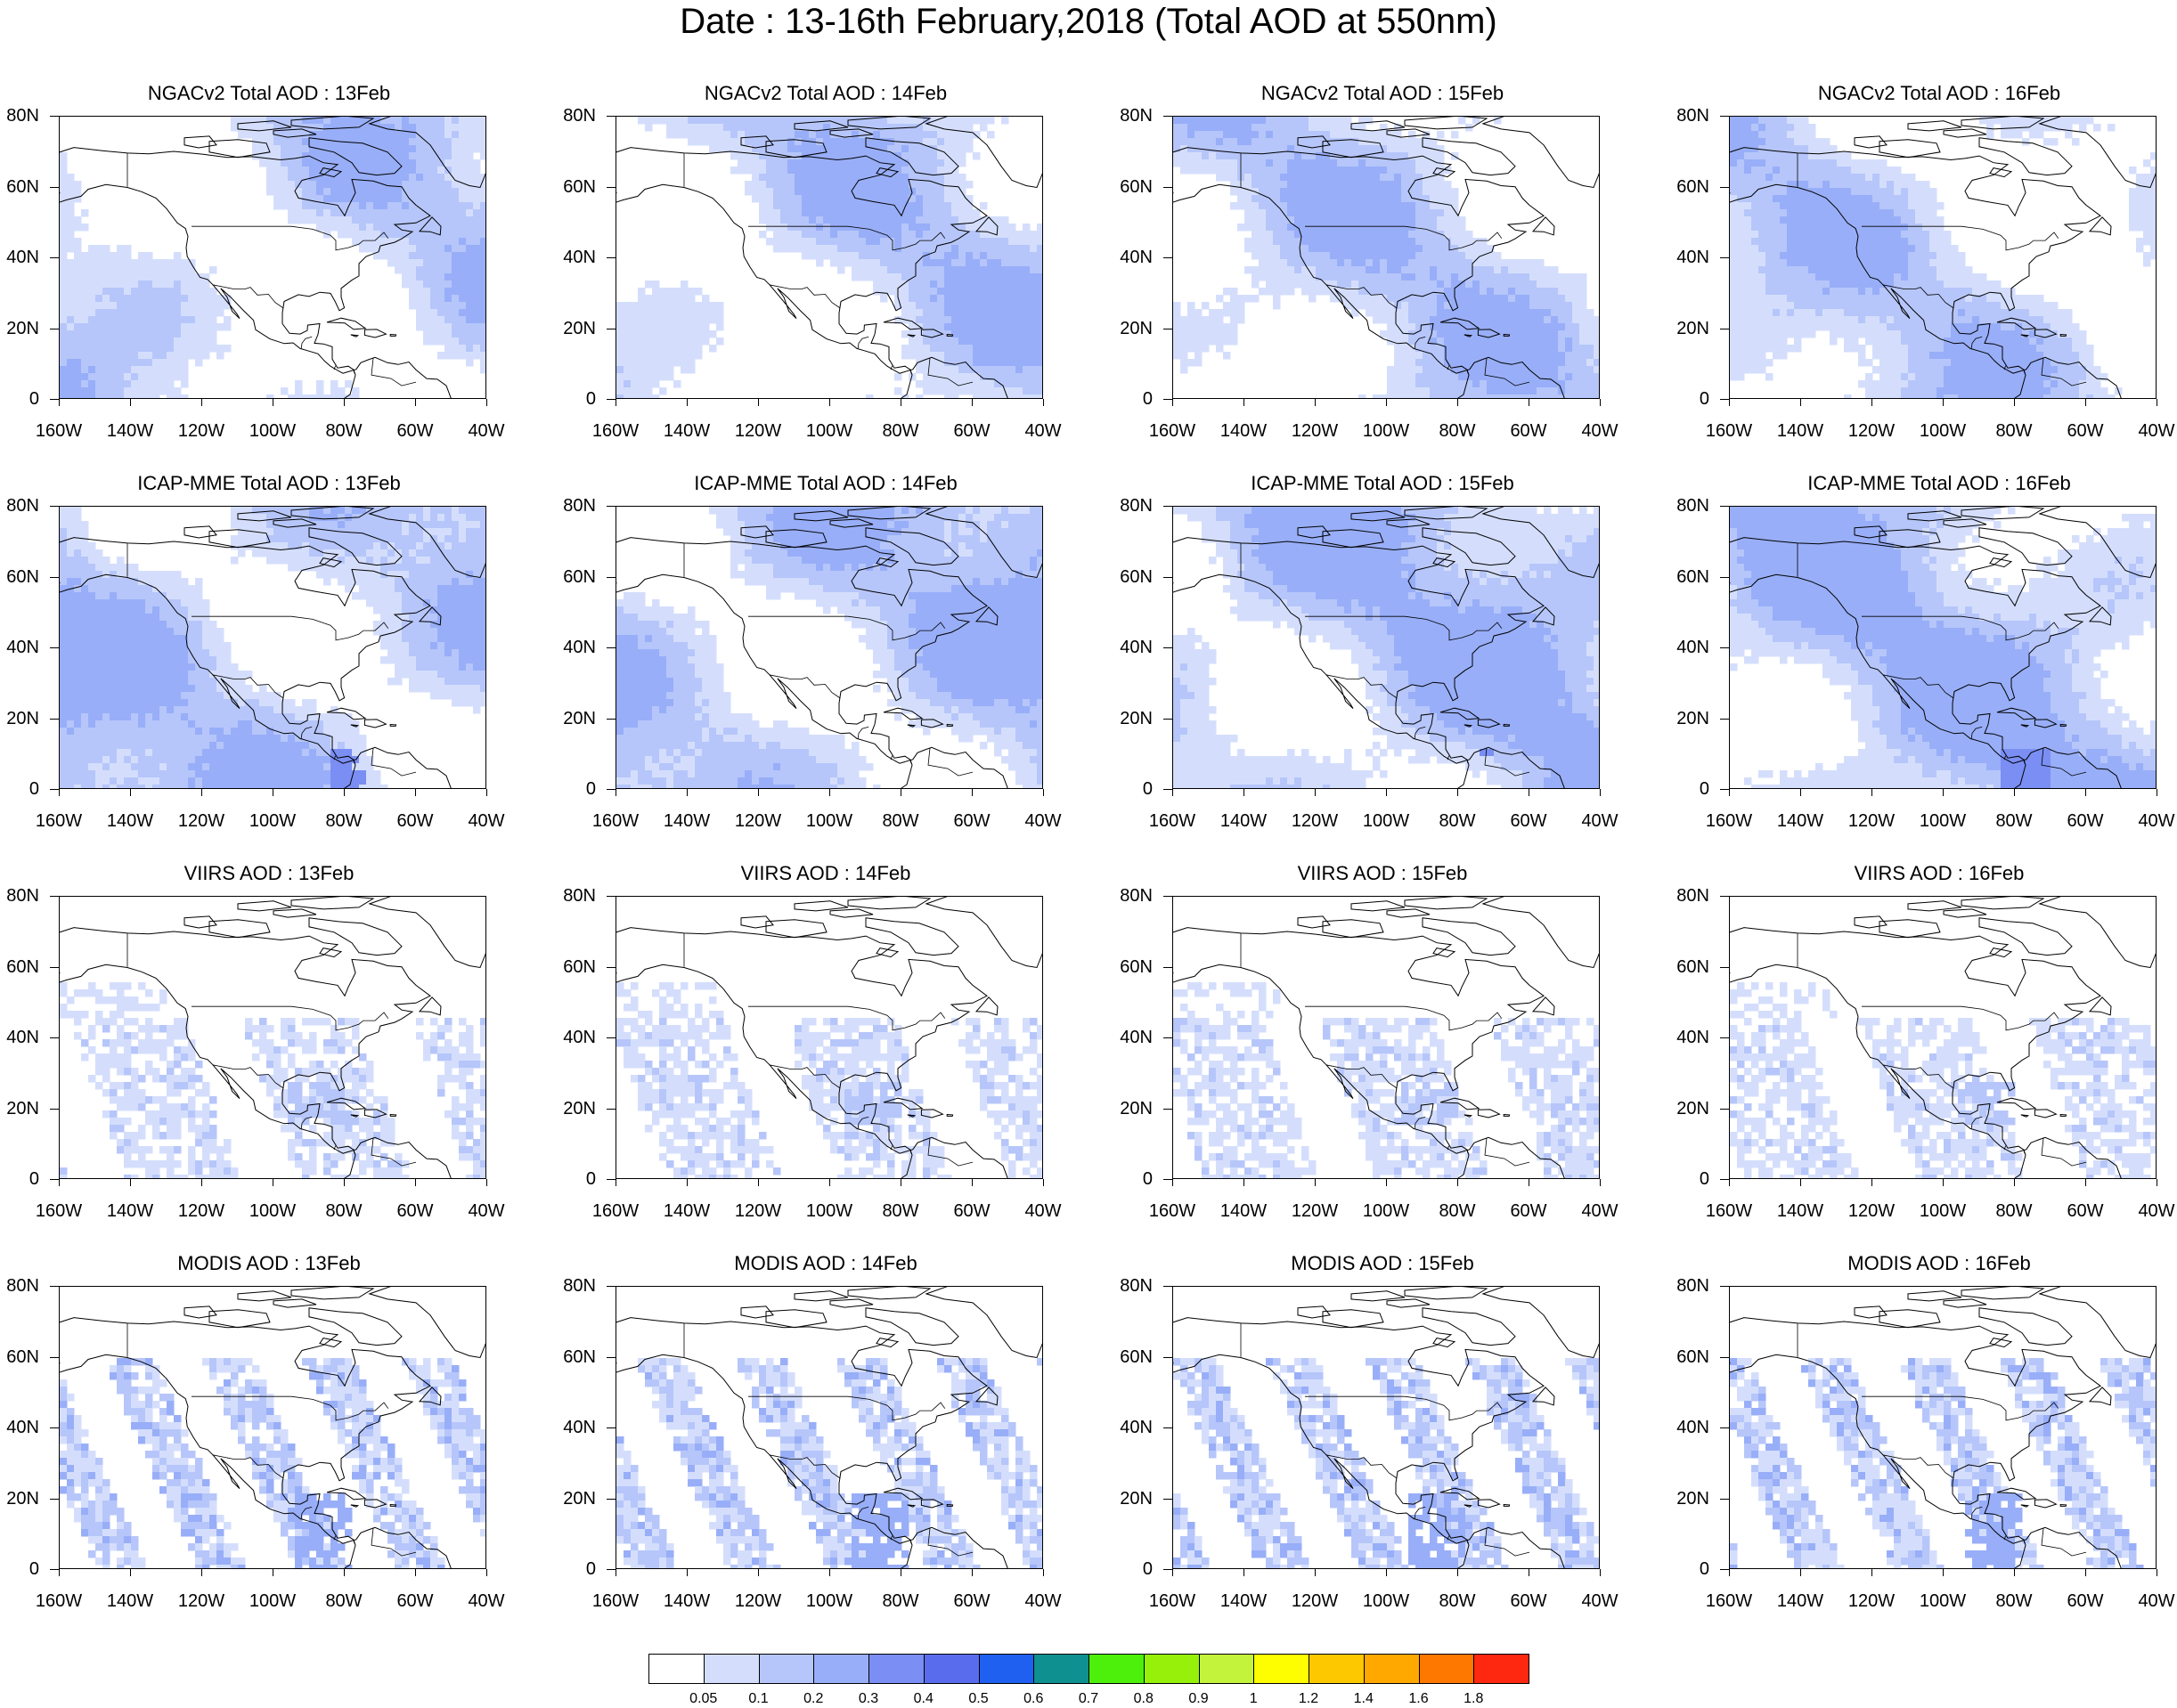 The height and width of the screenshot is (1708, 2177). What do you see at coordinates (1382, 483) in the screenshot?
I see `panel-title: ICAP-MME Total AOD : 15Feb` at bounding box center [1382, 483].